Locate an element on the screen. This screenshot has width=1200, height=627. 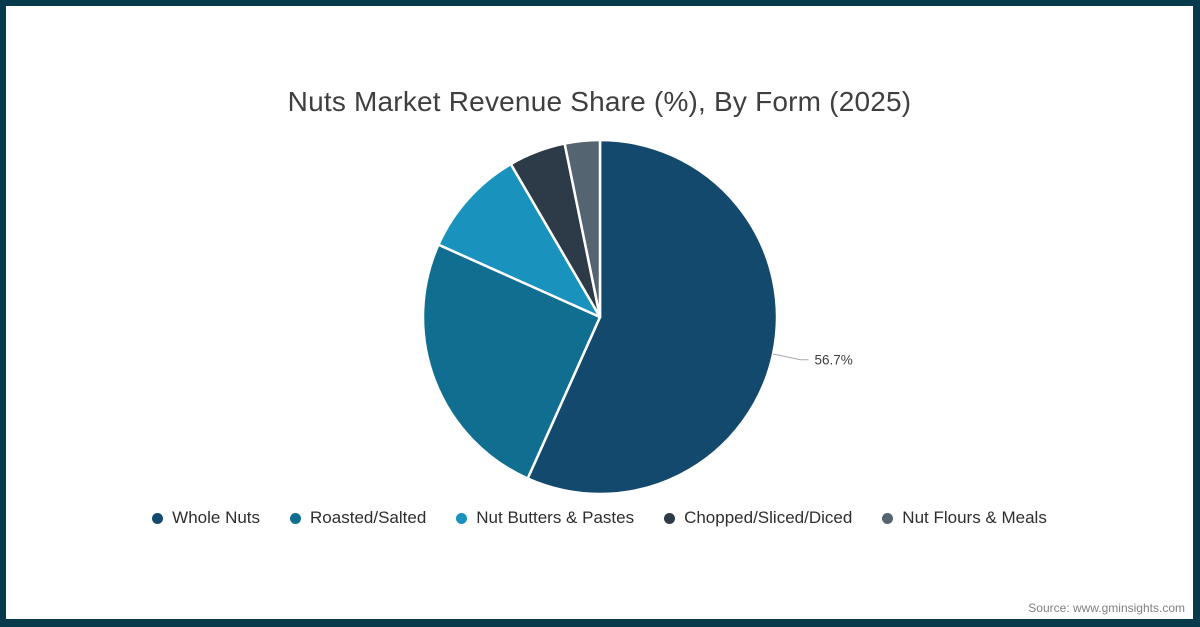
pie-data-label: 56.7% is located at coordinates (834, 359).